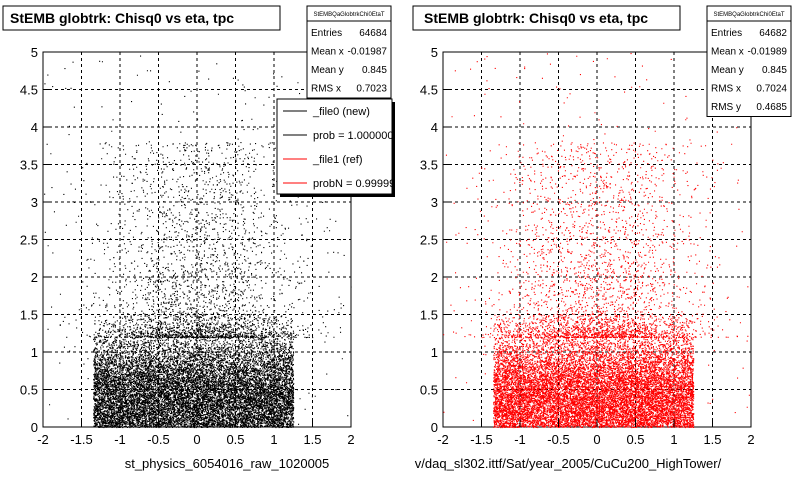 Image resolution: width=800 pixels, height=480 pixels. What do you see at coordinates (771, 89) in the screenshot?
I see `stats-value: 0.7024` at bounding box center [771, 89].